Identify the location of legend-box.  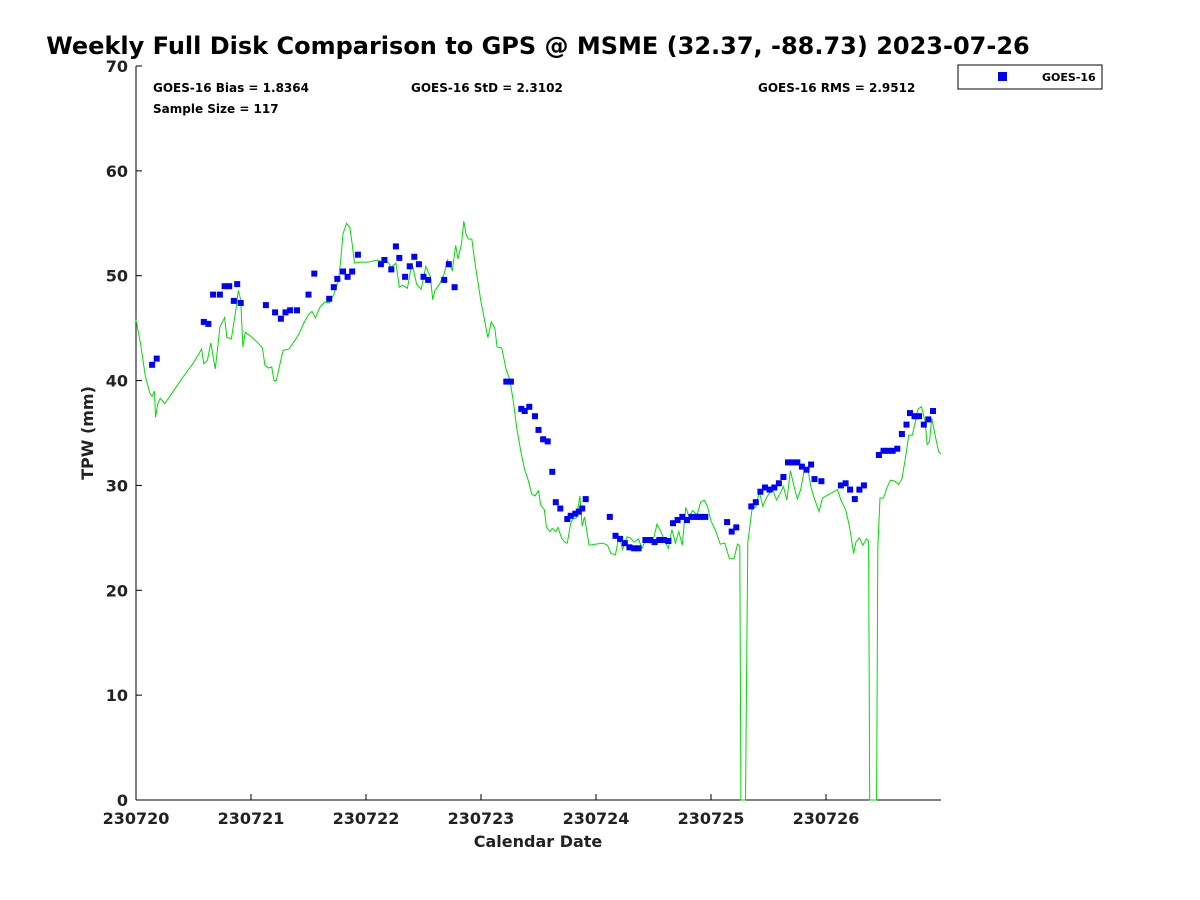
(1030, 77).